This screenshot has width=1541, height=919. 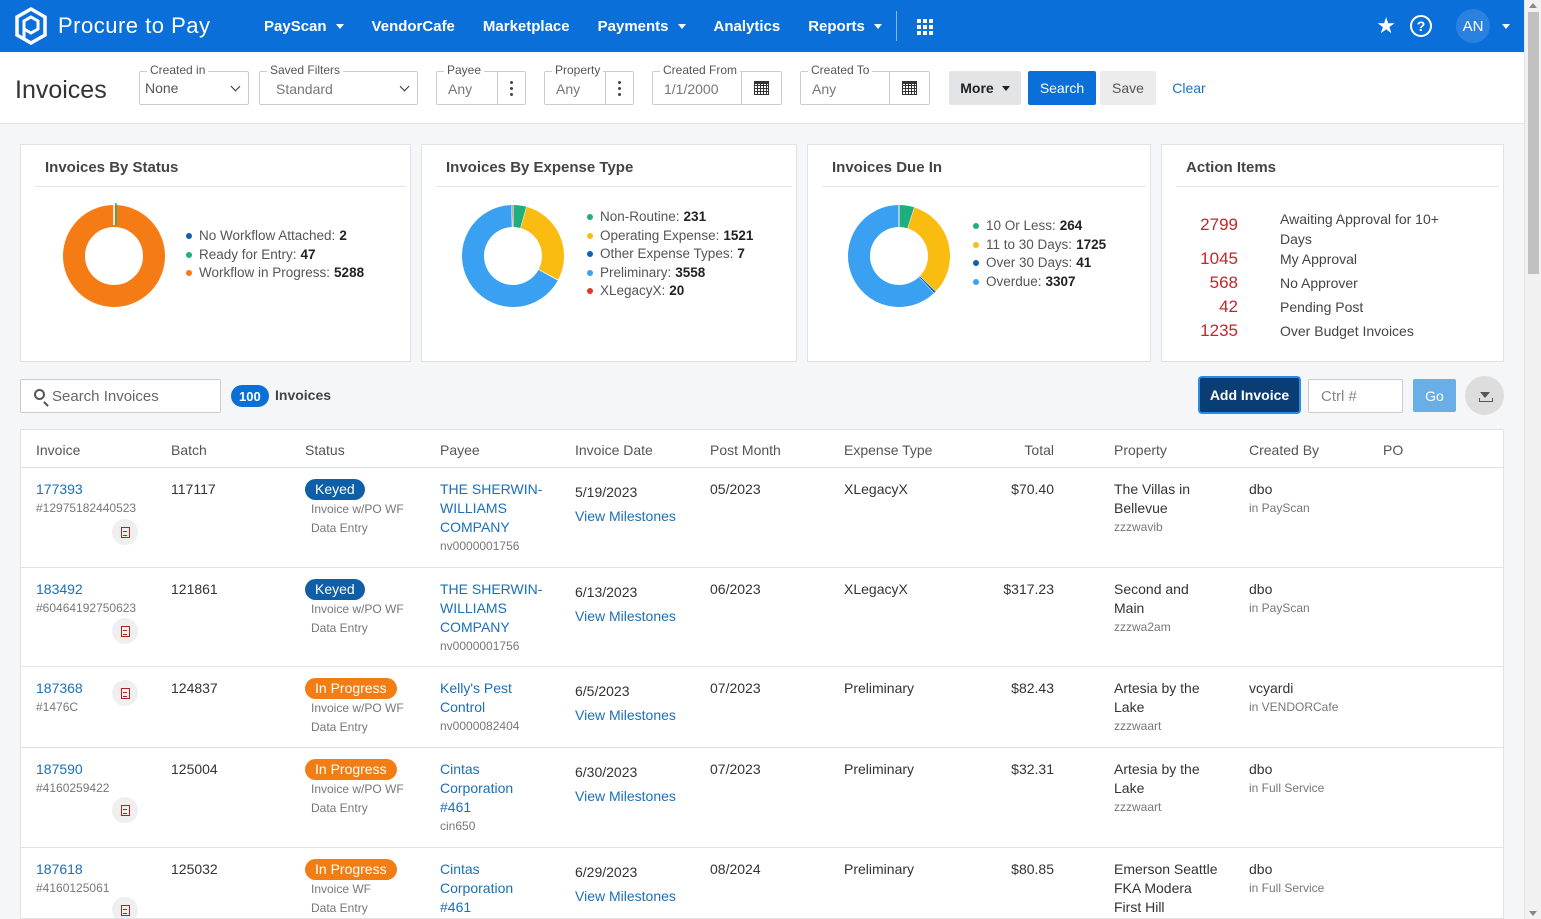 I want to click on donut-slice-workflow, so click(x=114, y=256).